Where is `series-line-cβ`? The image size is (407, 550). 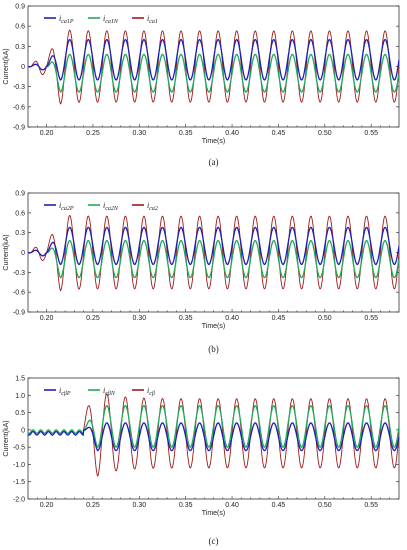 series-line-cβ is located at coordinates (213, 435).